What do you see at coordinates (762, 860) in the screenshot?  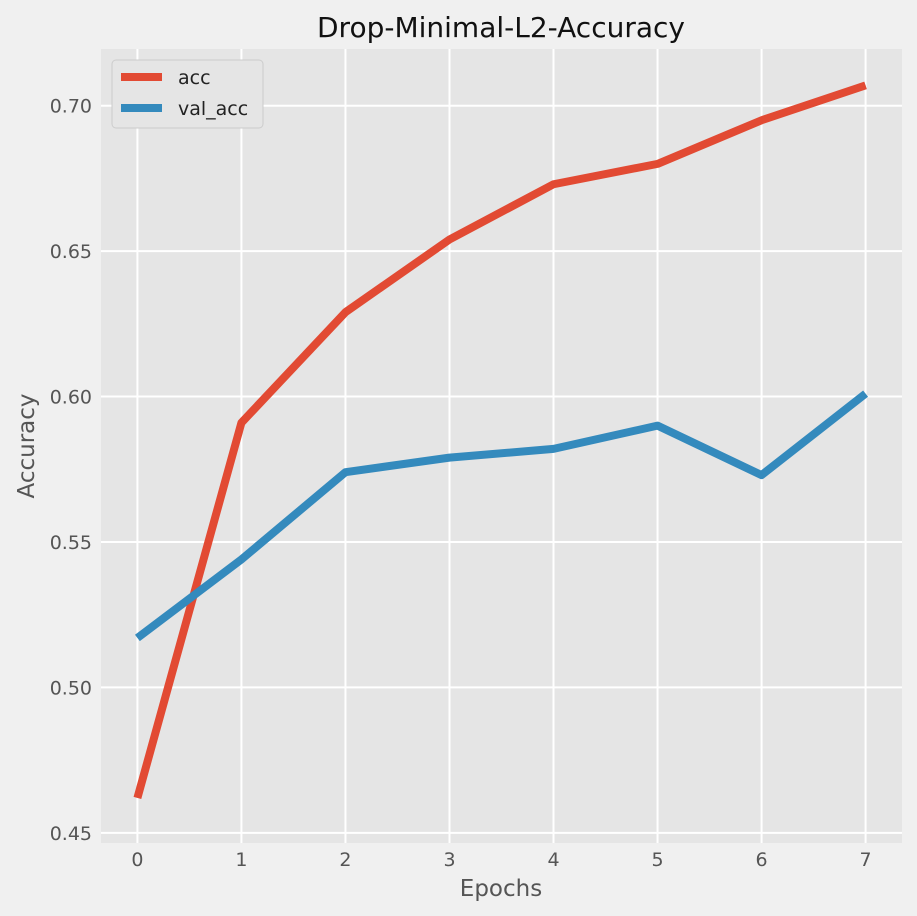 I see `x-tick-label: 6` at bounding box center [762, 860].